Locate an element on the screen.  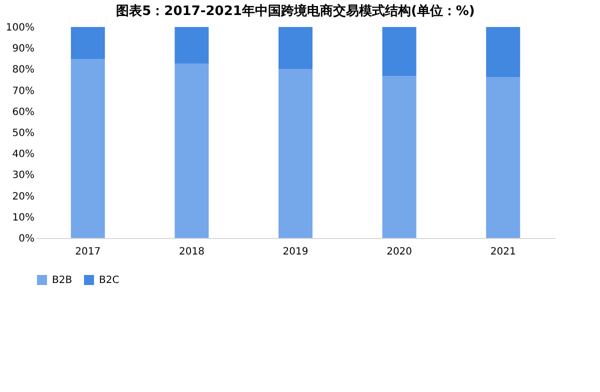
x-tick-label: 2018 is located at coordinates (191, 252).